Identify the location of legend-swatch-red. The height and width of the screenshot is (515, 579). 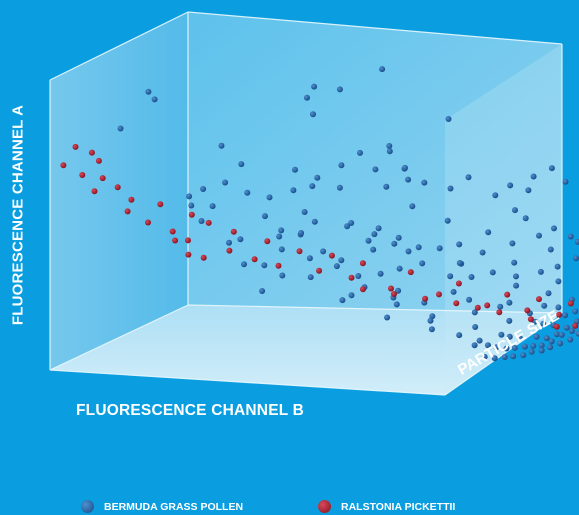
(324, 506).